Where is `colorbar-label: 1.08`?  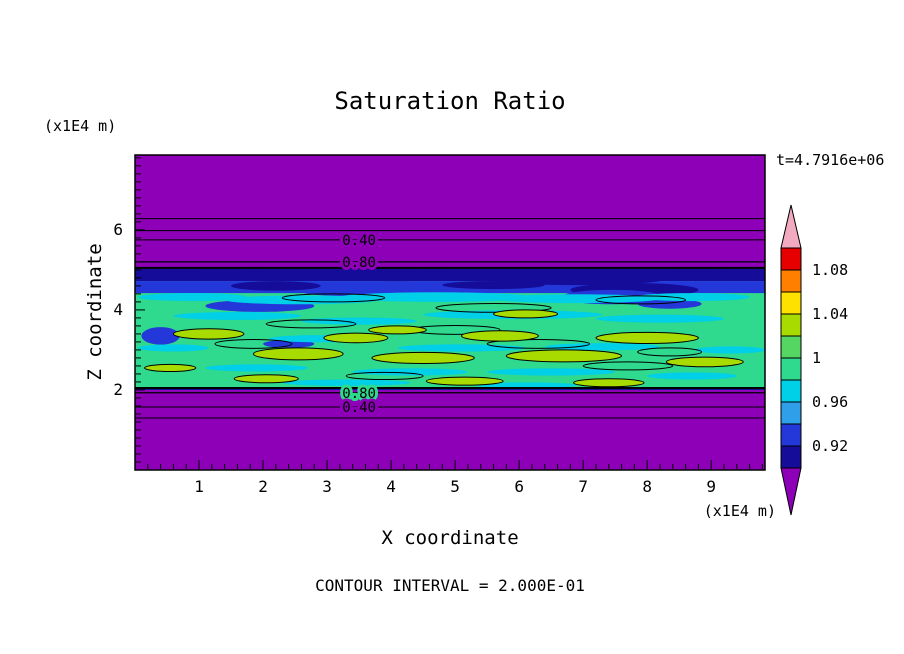 colorbar-label: 1.08 is located at coordinates (830, 270).